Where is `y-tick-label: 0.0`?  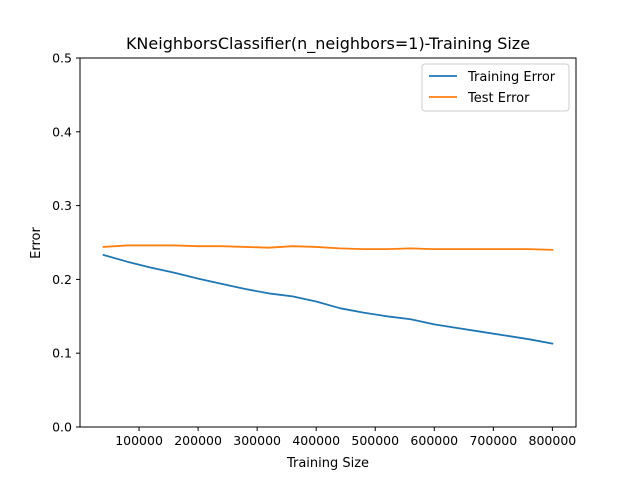
y-tick-label: 0.0 is located at coordinates (62, 427).